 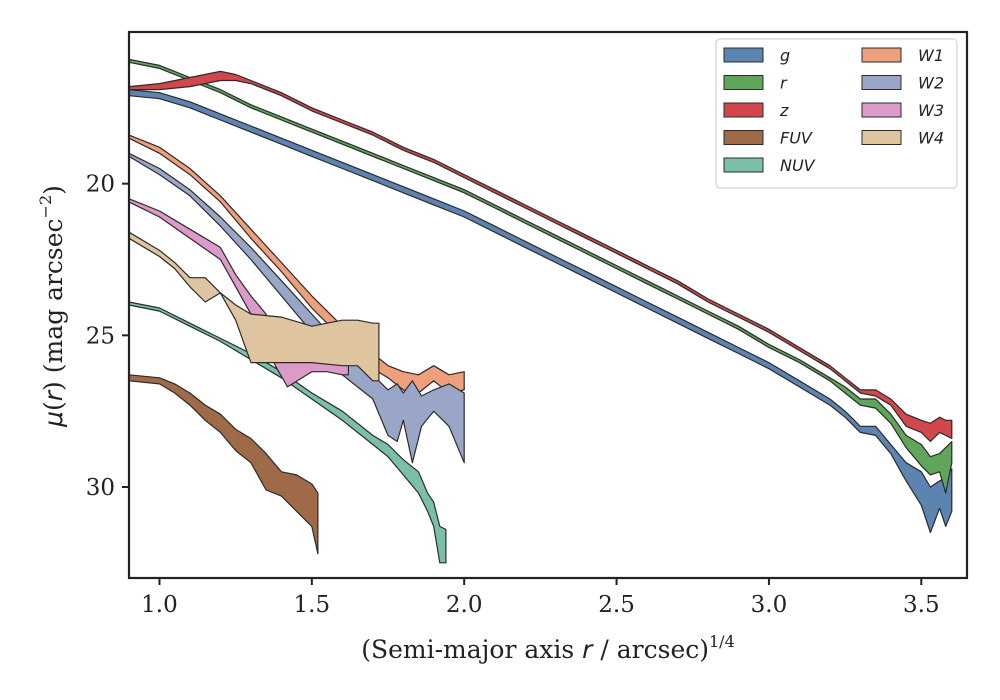 What do you see at coordinates (798, 165) in the screenshot?
I see `legend-label: NUV` at bounding box center [798, 165].